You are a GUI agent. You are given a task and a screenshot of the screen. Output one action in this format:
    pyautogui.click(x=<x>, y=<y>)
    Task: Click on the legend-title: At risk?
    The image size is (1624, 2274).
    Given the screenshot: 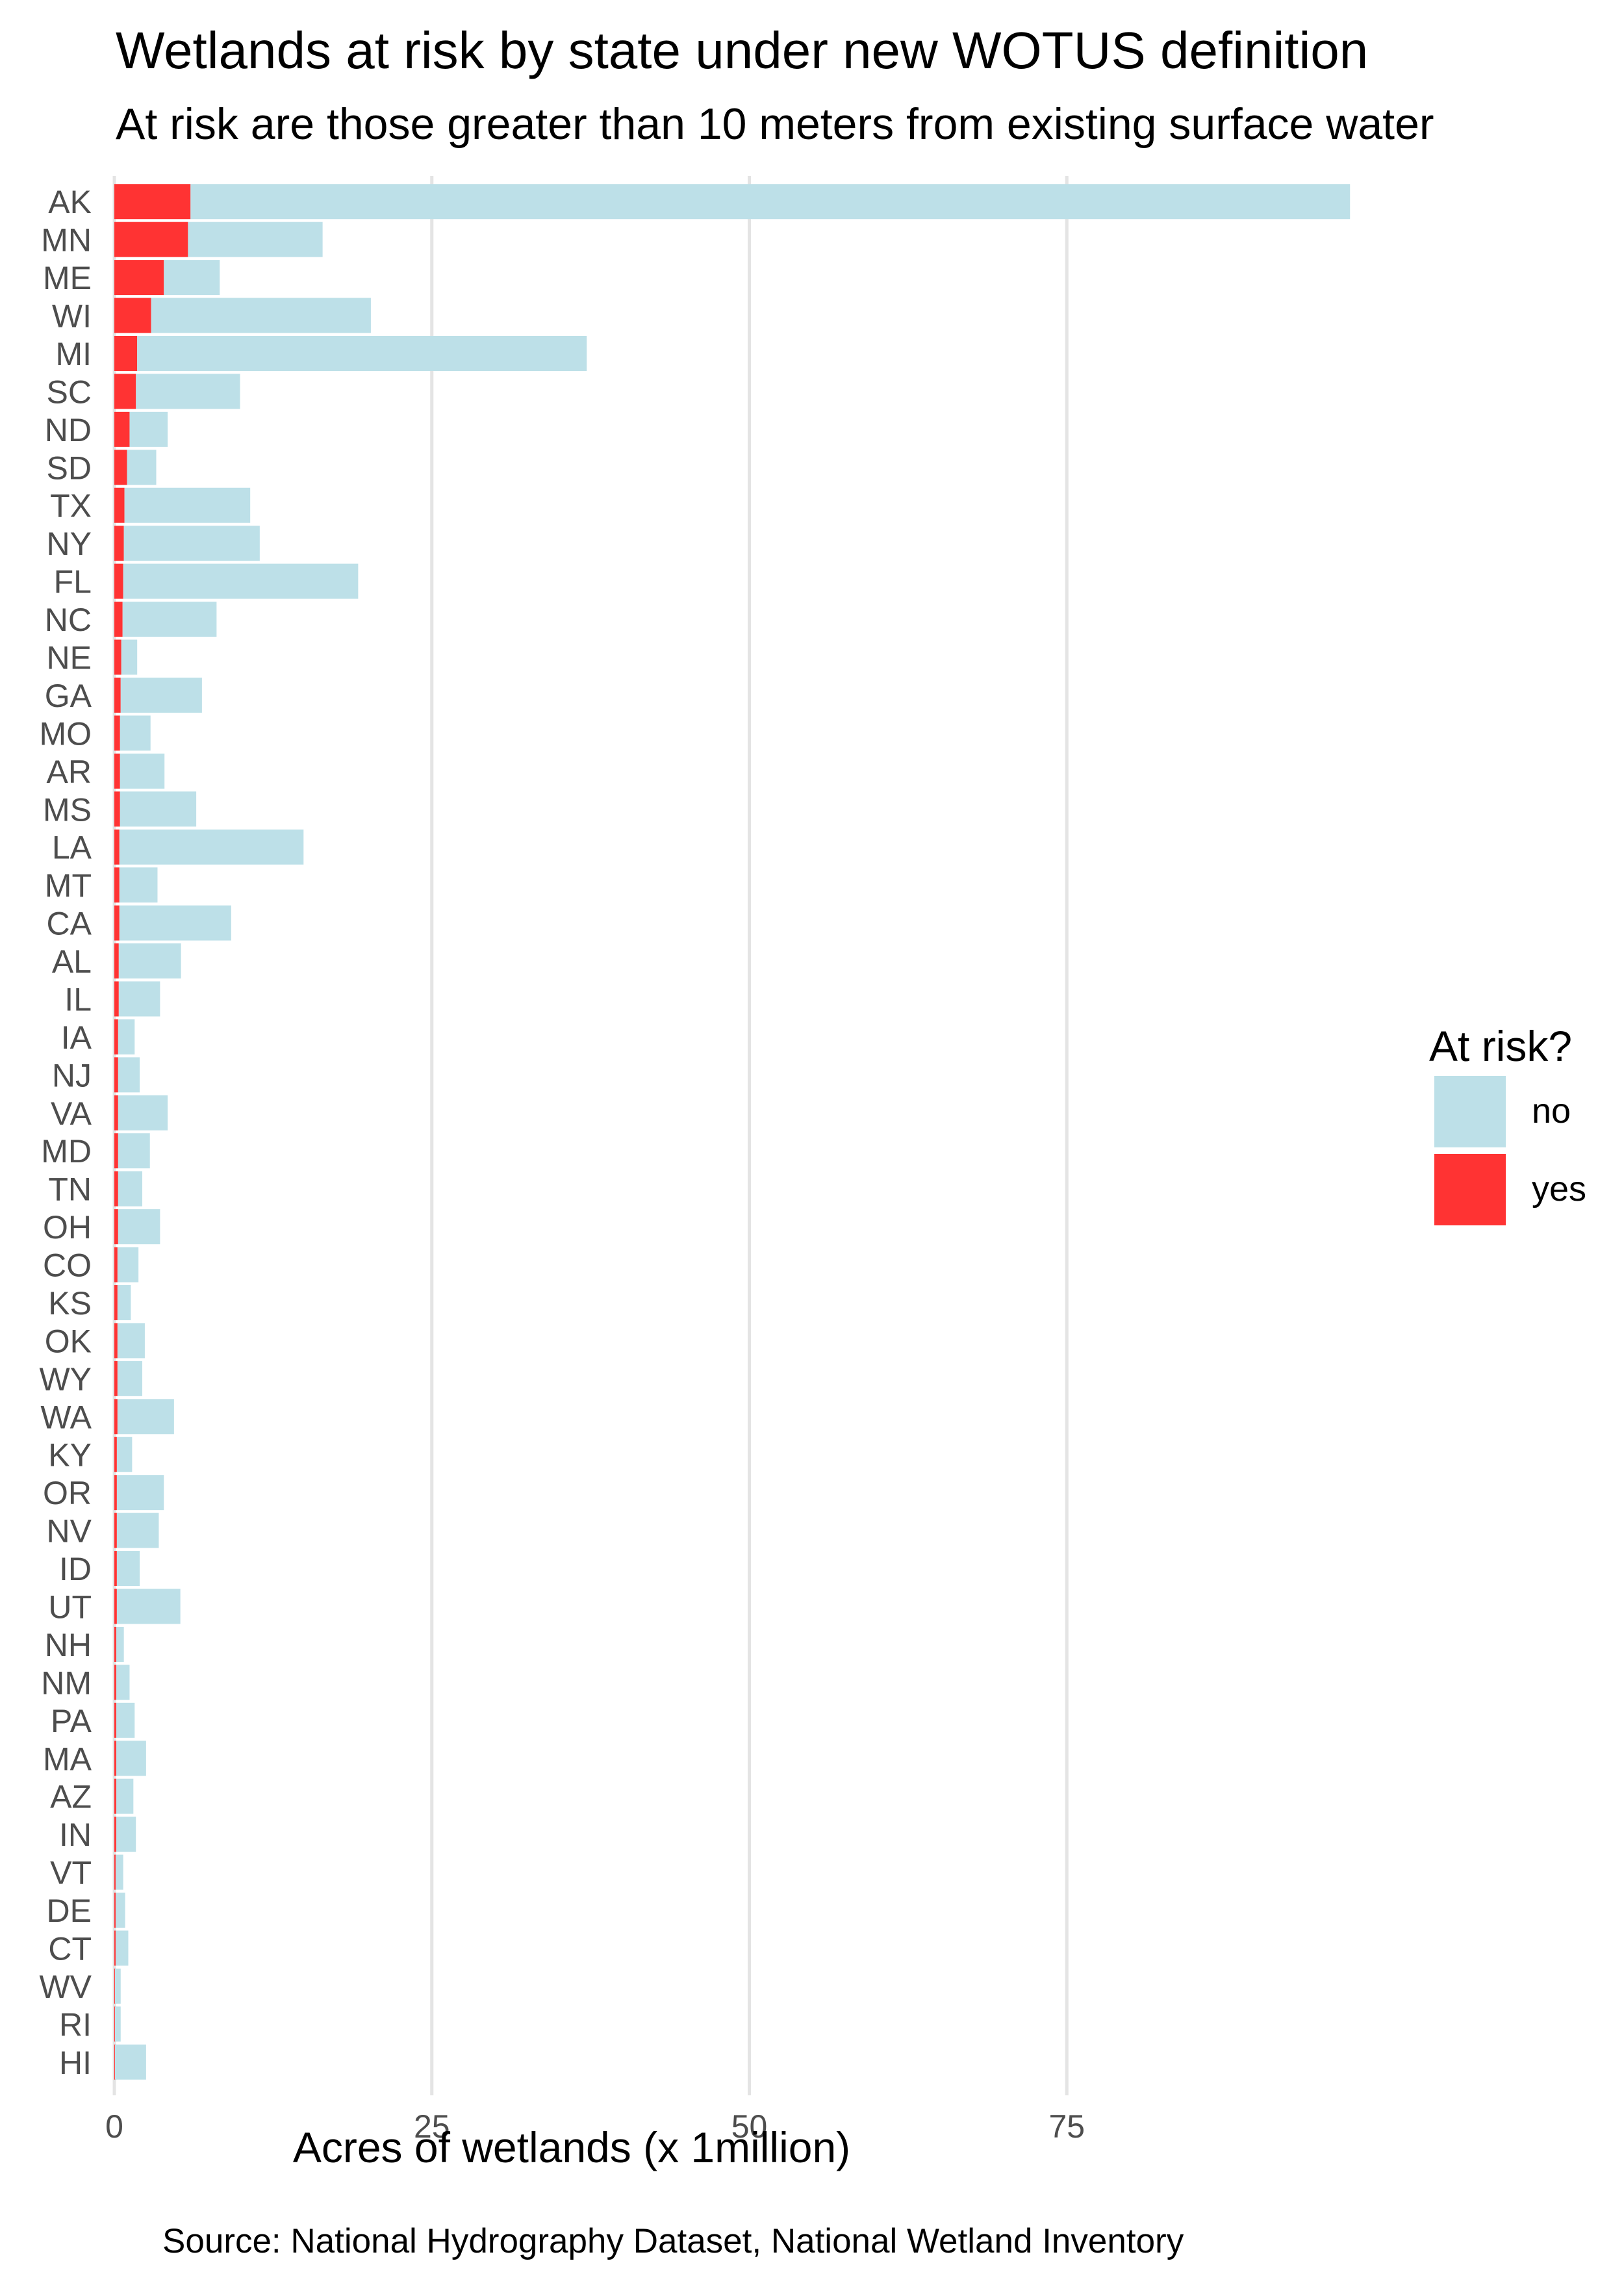 What is the action you would take?
    pyautogui.click(x=1501, y=1046)
    